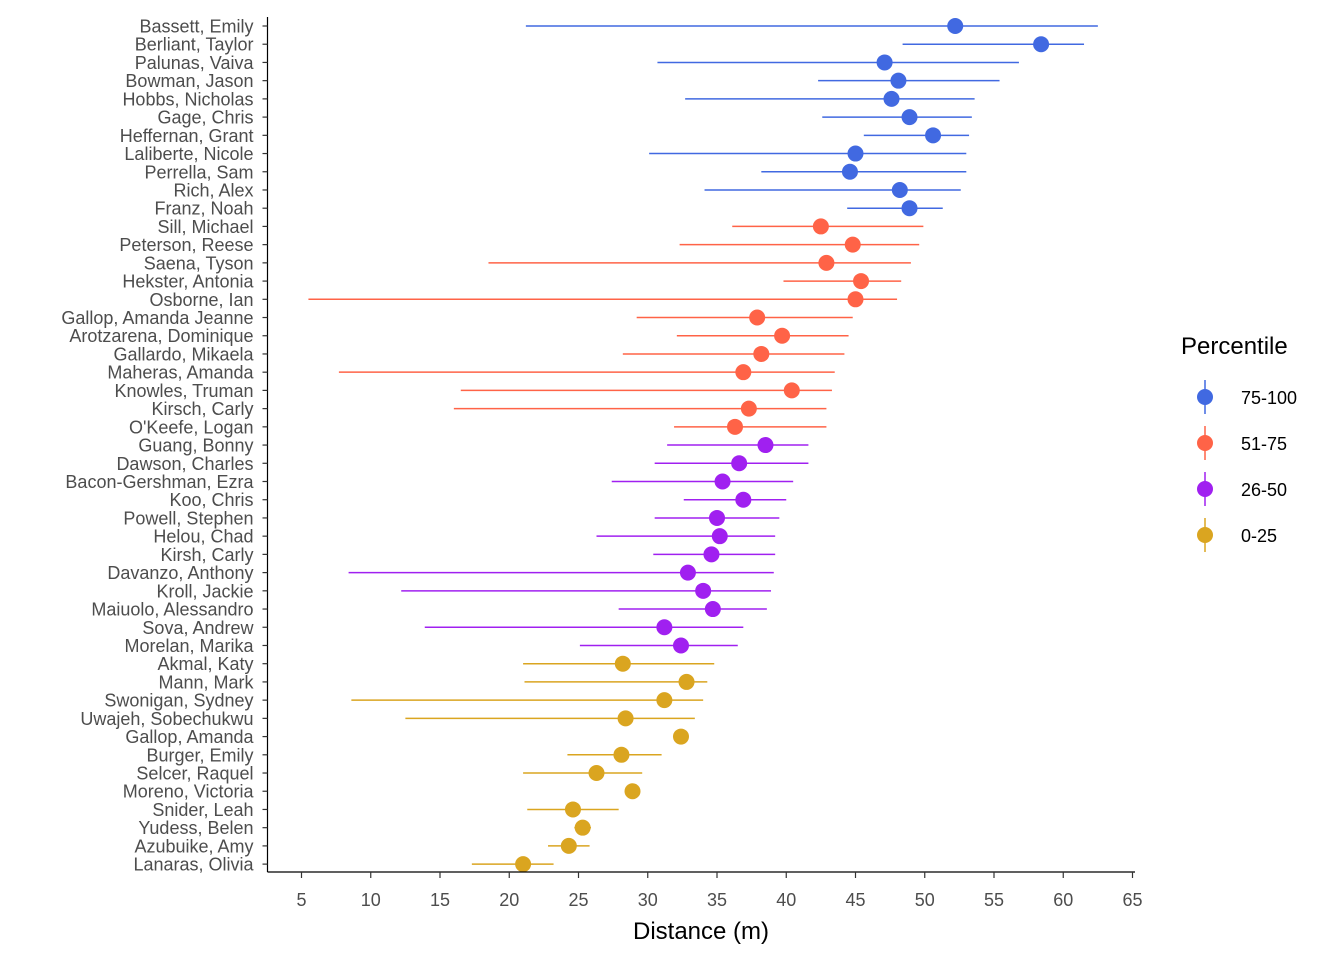 This screenshot has height=960, width=1344. I want to click on x-tick-label: 45, so click(855, 900).